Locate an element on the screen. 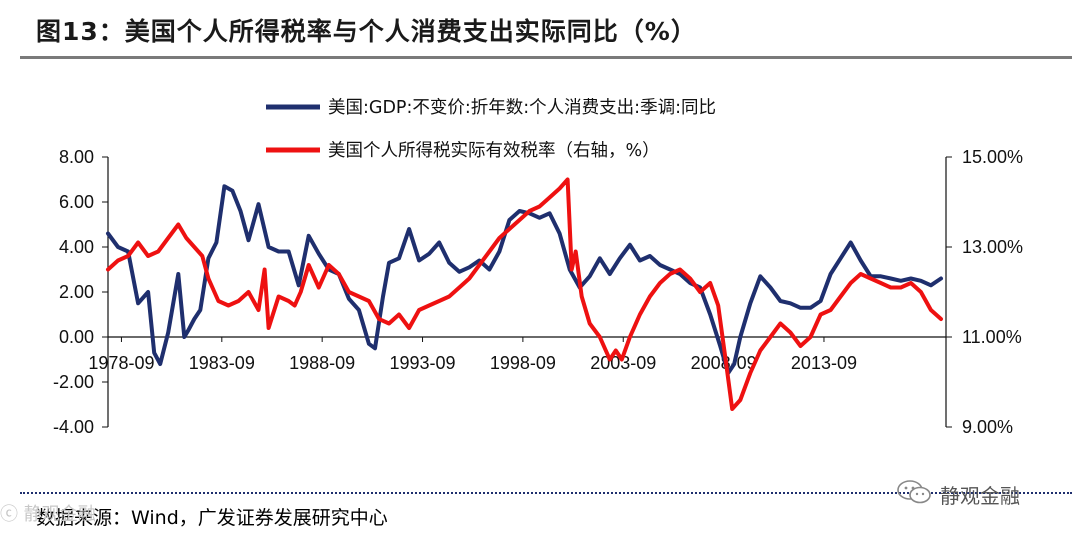 This screenshot has height=537, width=1080. wechat-icon is located at coordinates (914, 492).